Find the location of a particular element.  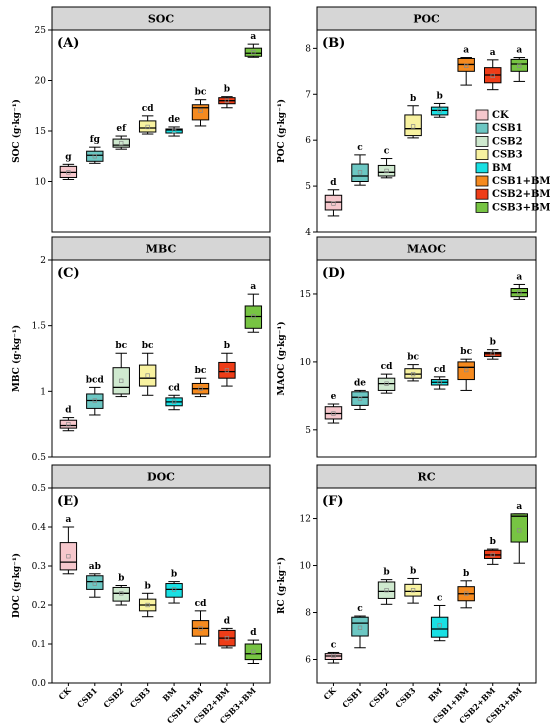

y-tick-label: 20 is located at coordinates (41, 82).